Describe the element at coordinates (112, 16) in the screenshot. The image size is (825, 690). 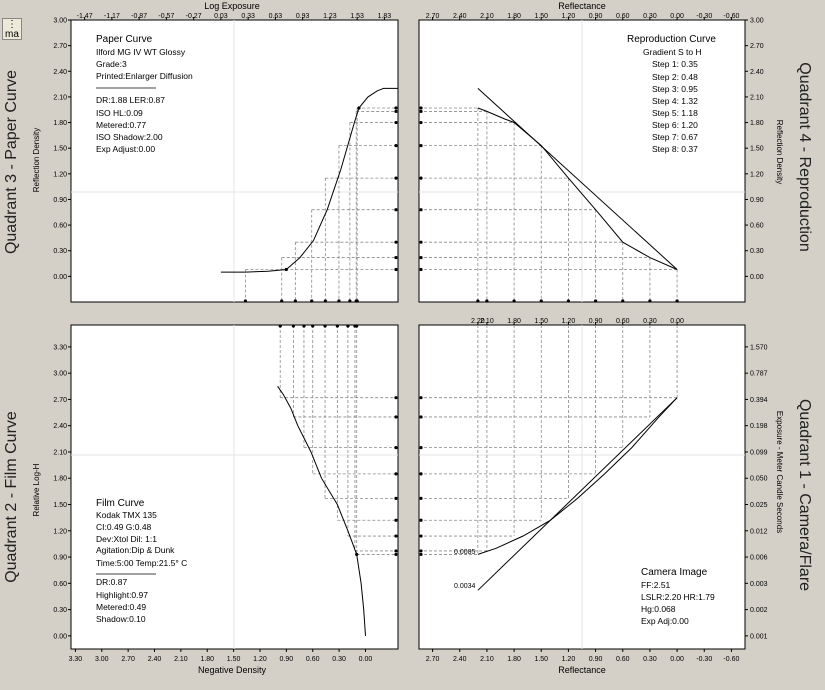
I see `log-exposure-tick-label: -1.17` at that location.